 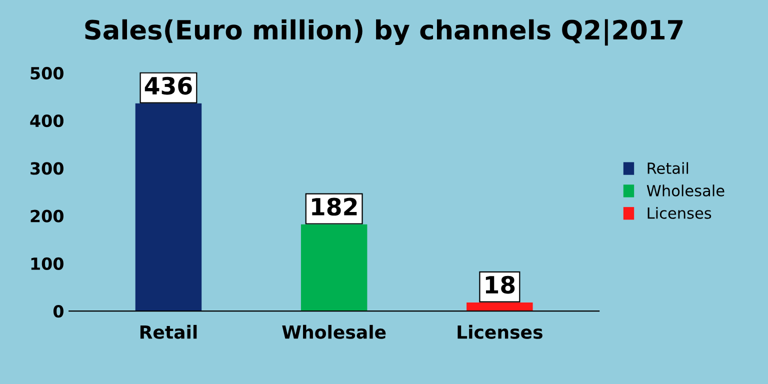 What do you see at coordinates (384, 32) in the screenshot?
I see `chart-title: Sales(Euro million) by channels Q2|2017` at bounding box center [384, 32].